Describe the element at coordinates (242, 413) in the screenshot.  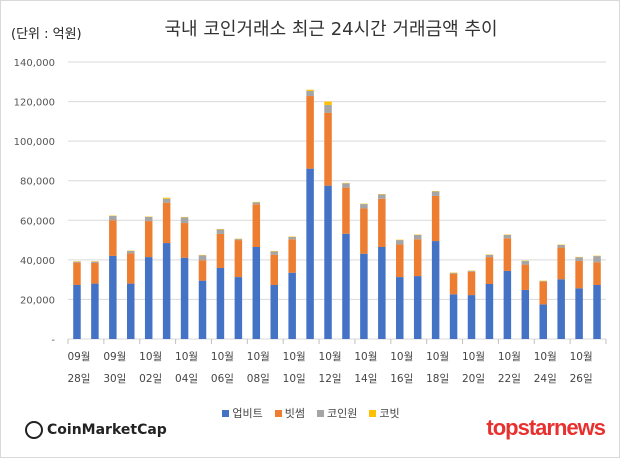
I see `legend-item: 업비트` at that location.